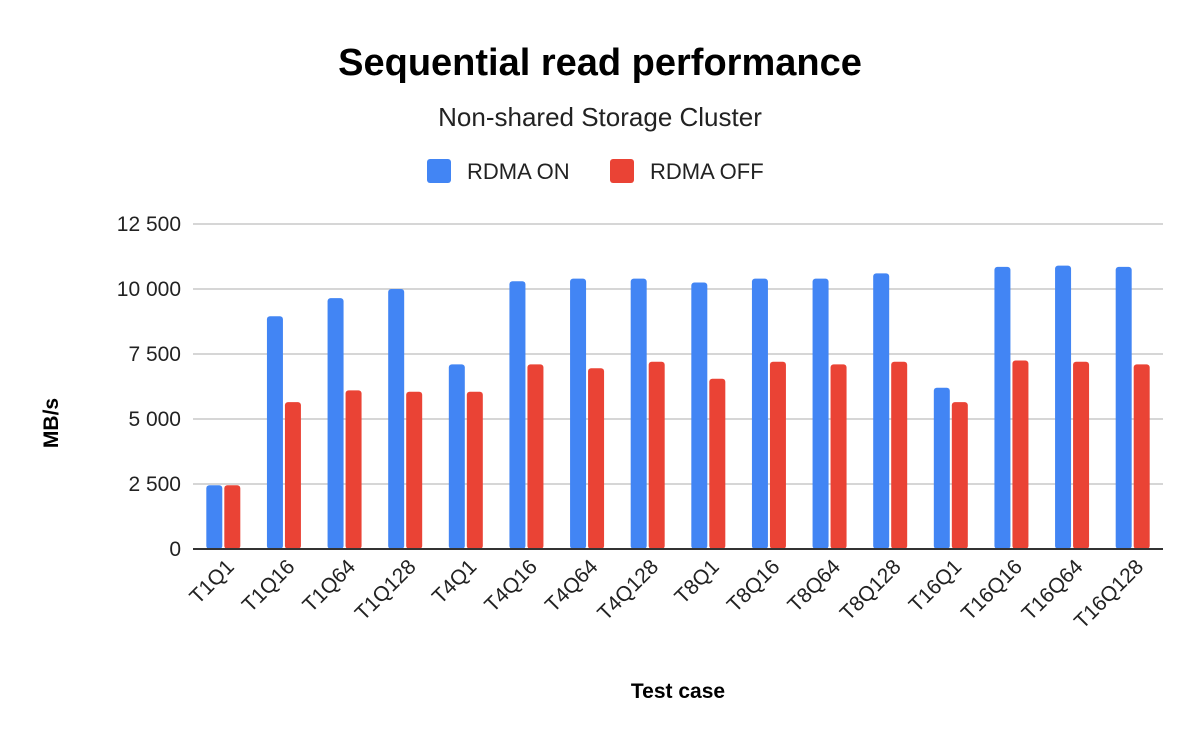 The image size is (1200, 742). What do you see at coordinates (518, 171) in the screenshot?
I see `legend-label: RDMA ON` at bounding box center [518, 171].